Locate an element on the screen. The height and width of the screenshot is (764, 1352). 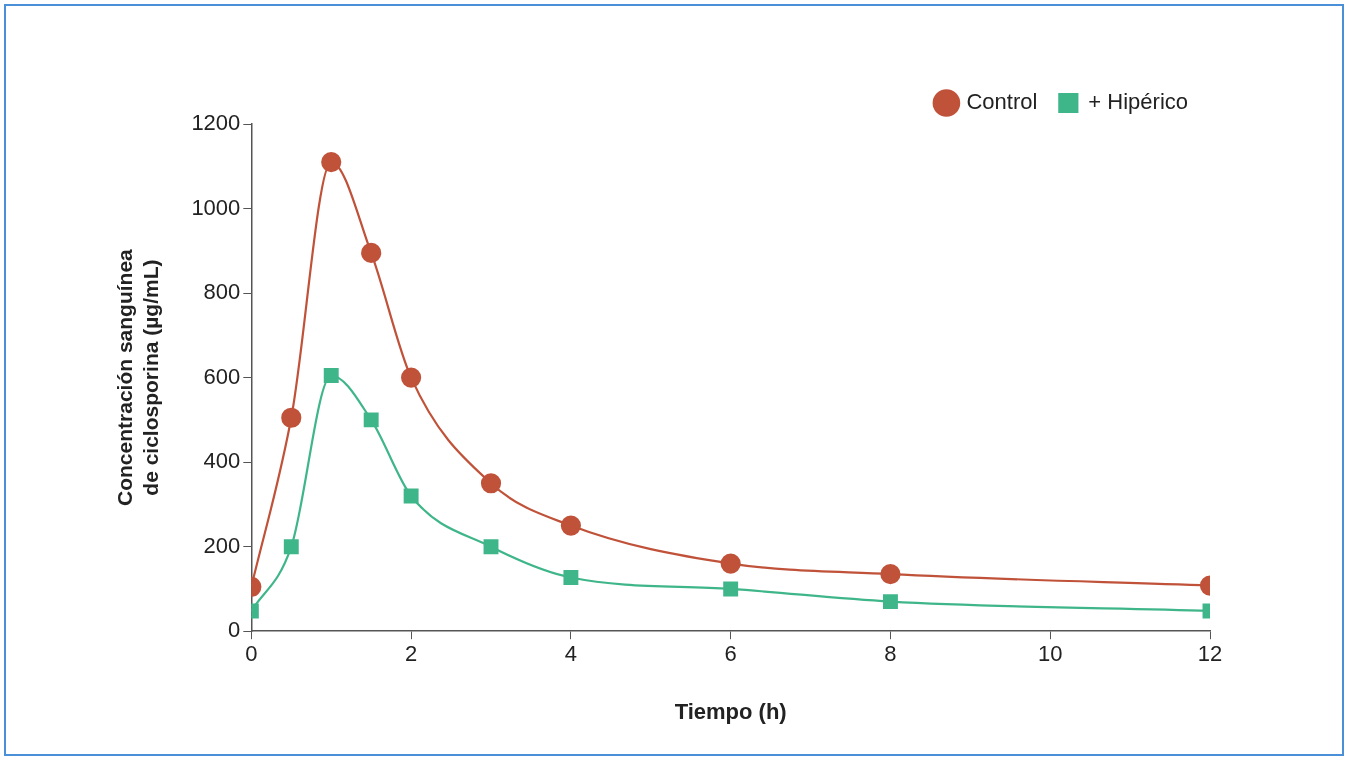
x-tick-label: 0 is located at coordinates (251, 654).